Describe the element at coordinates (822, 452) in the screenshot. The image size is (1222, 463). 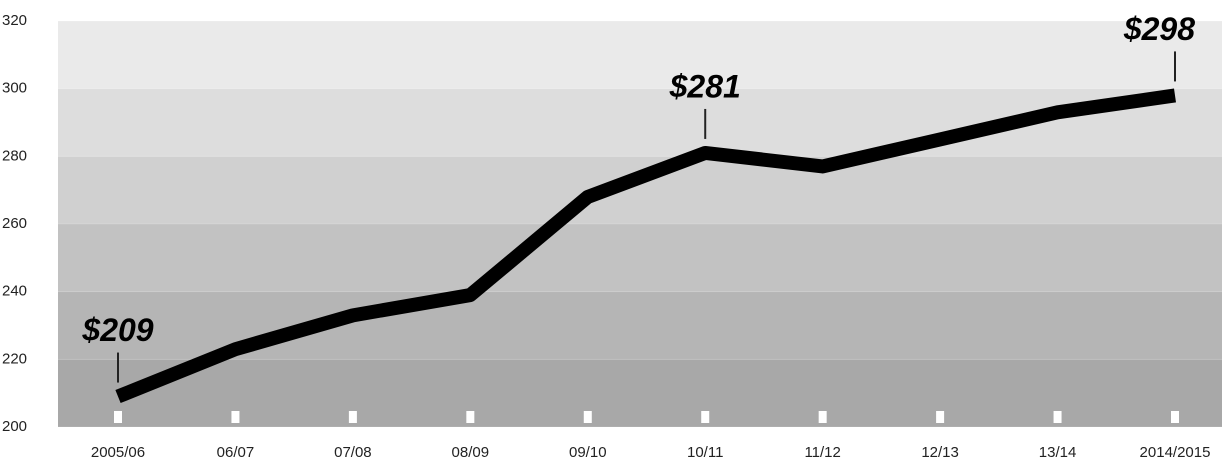
I see `x-tick-label: 11/12` at that location.